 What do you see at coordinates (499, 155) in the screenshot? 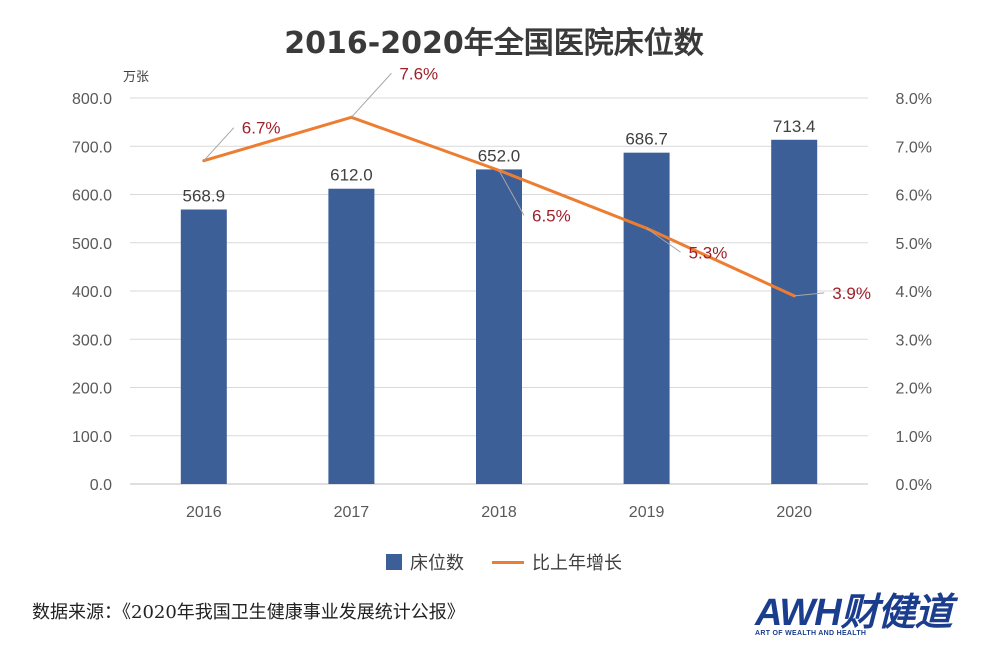
I see `bar-value-label: 652.0` at bounding box center [499, 155].